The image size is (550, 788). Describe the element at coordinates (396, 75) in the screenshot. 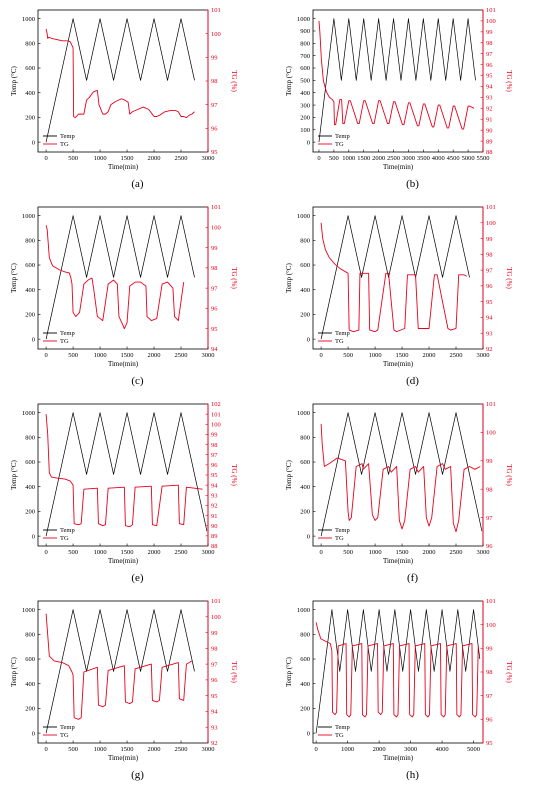

I see `series-line-tg` at that location.